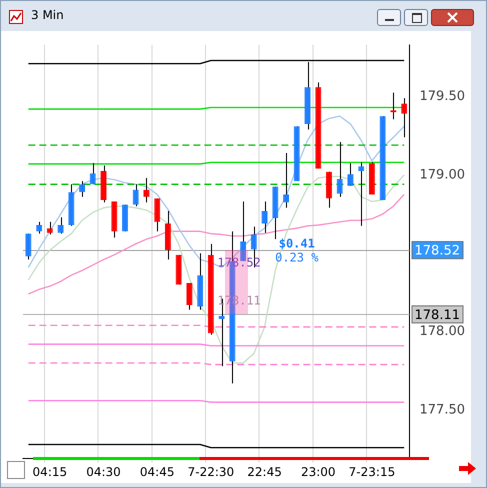  I want to click on y-tick-label: 177.50, so click(443, 410).